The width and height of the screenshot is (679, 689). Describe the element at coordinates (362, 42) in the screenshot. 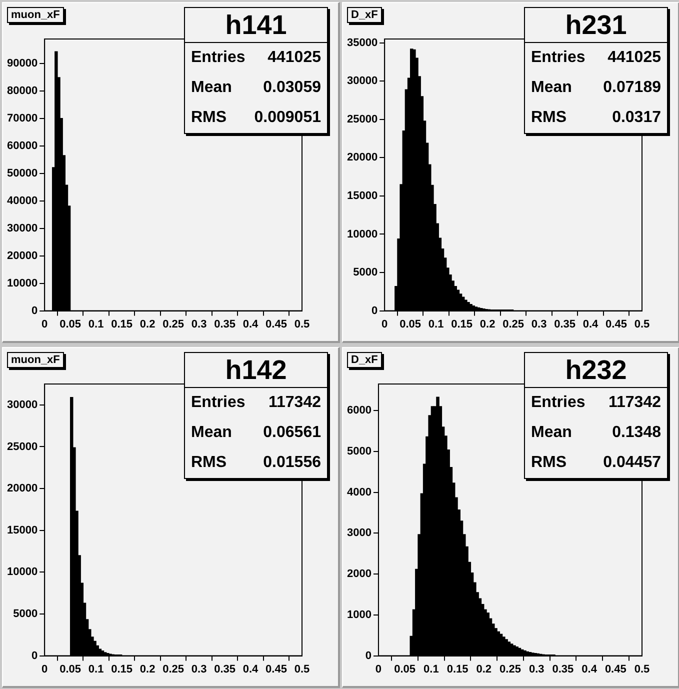

I see `y-tick-label: 35000` at that location.